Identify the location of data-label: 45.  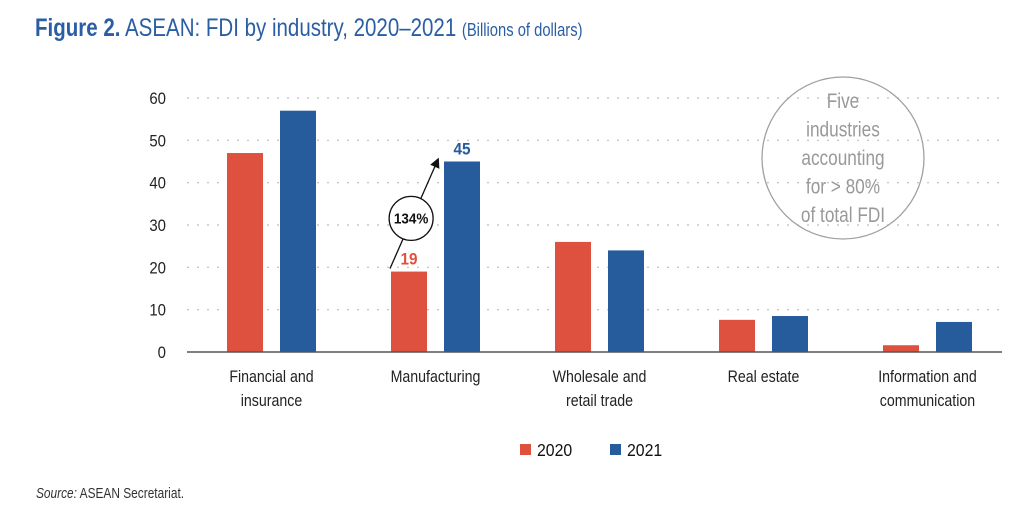
(461, 149).